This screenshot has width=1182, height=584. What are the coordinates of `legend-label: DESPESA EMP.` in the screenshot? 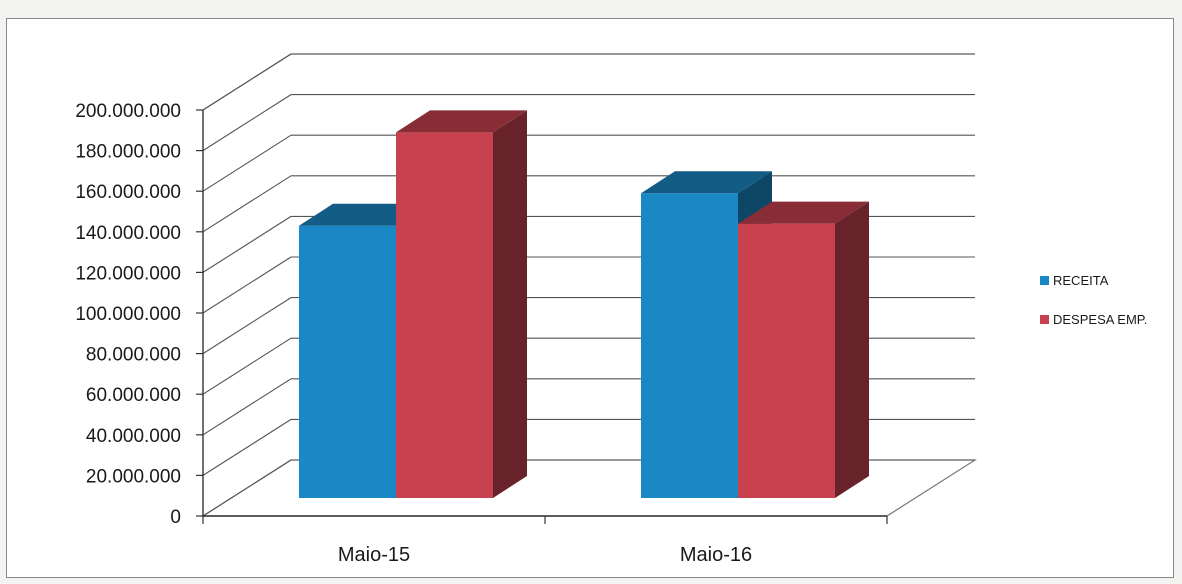 It's located at (1100, 319).